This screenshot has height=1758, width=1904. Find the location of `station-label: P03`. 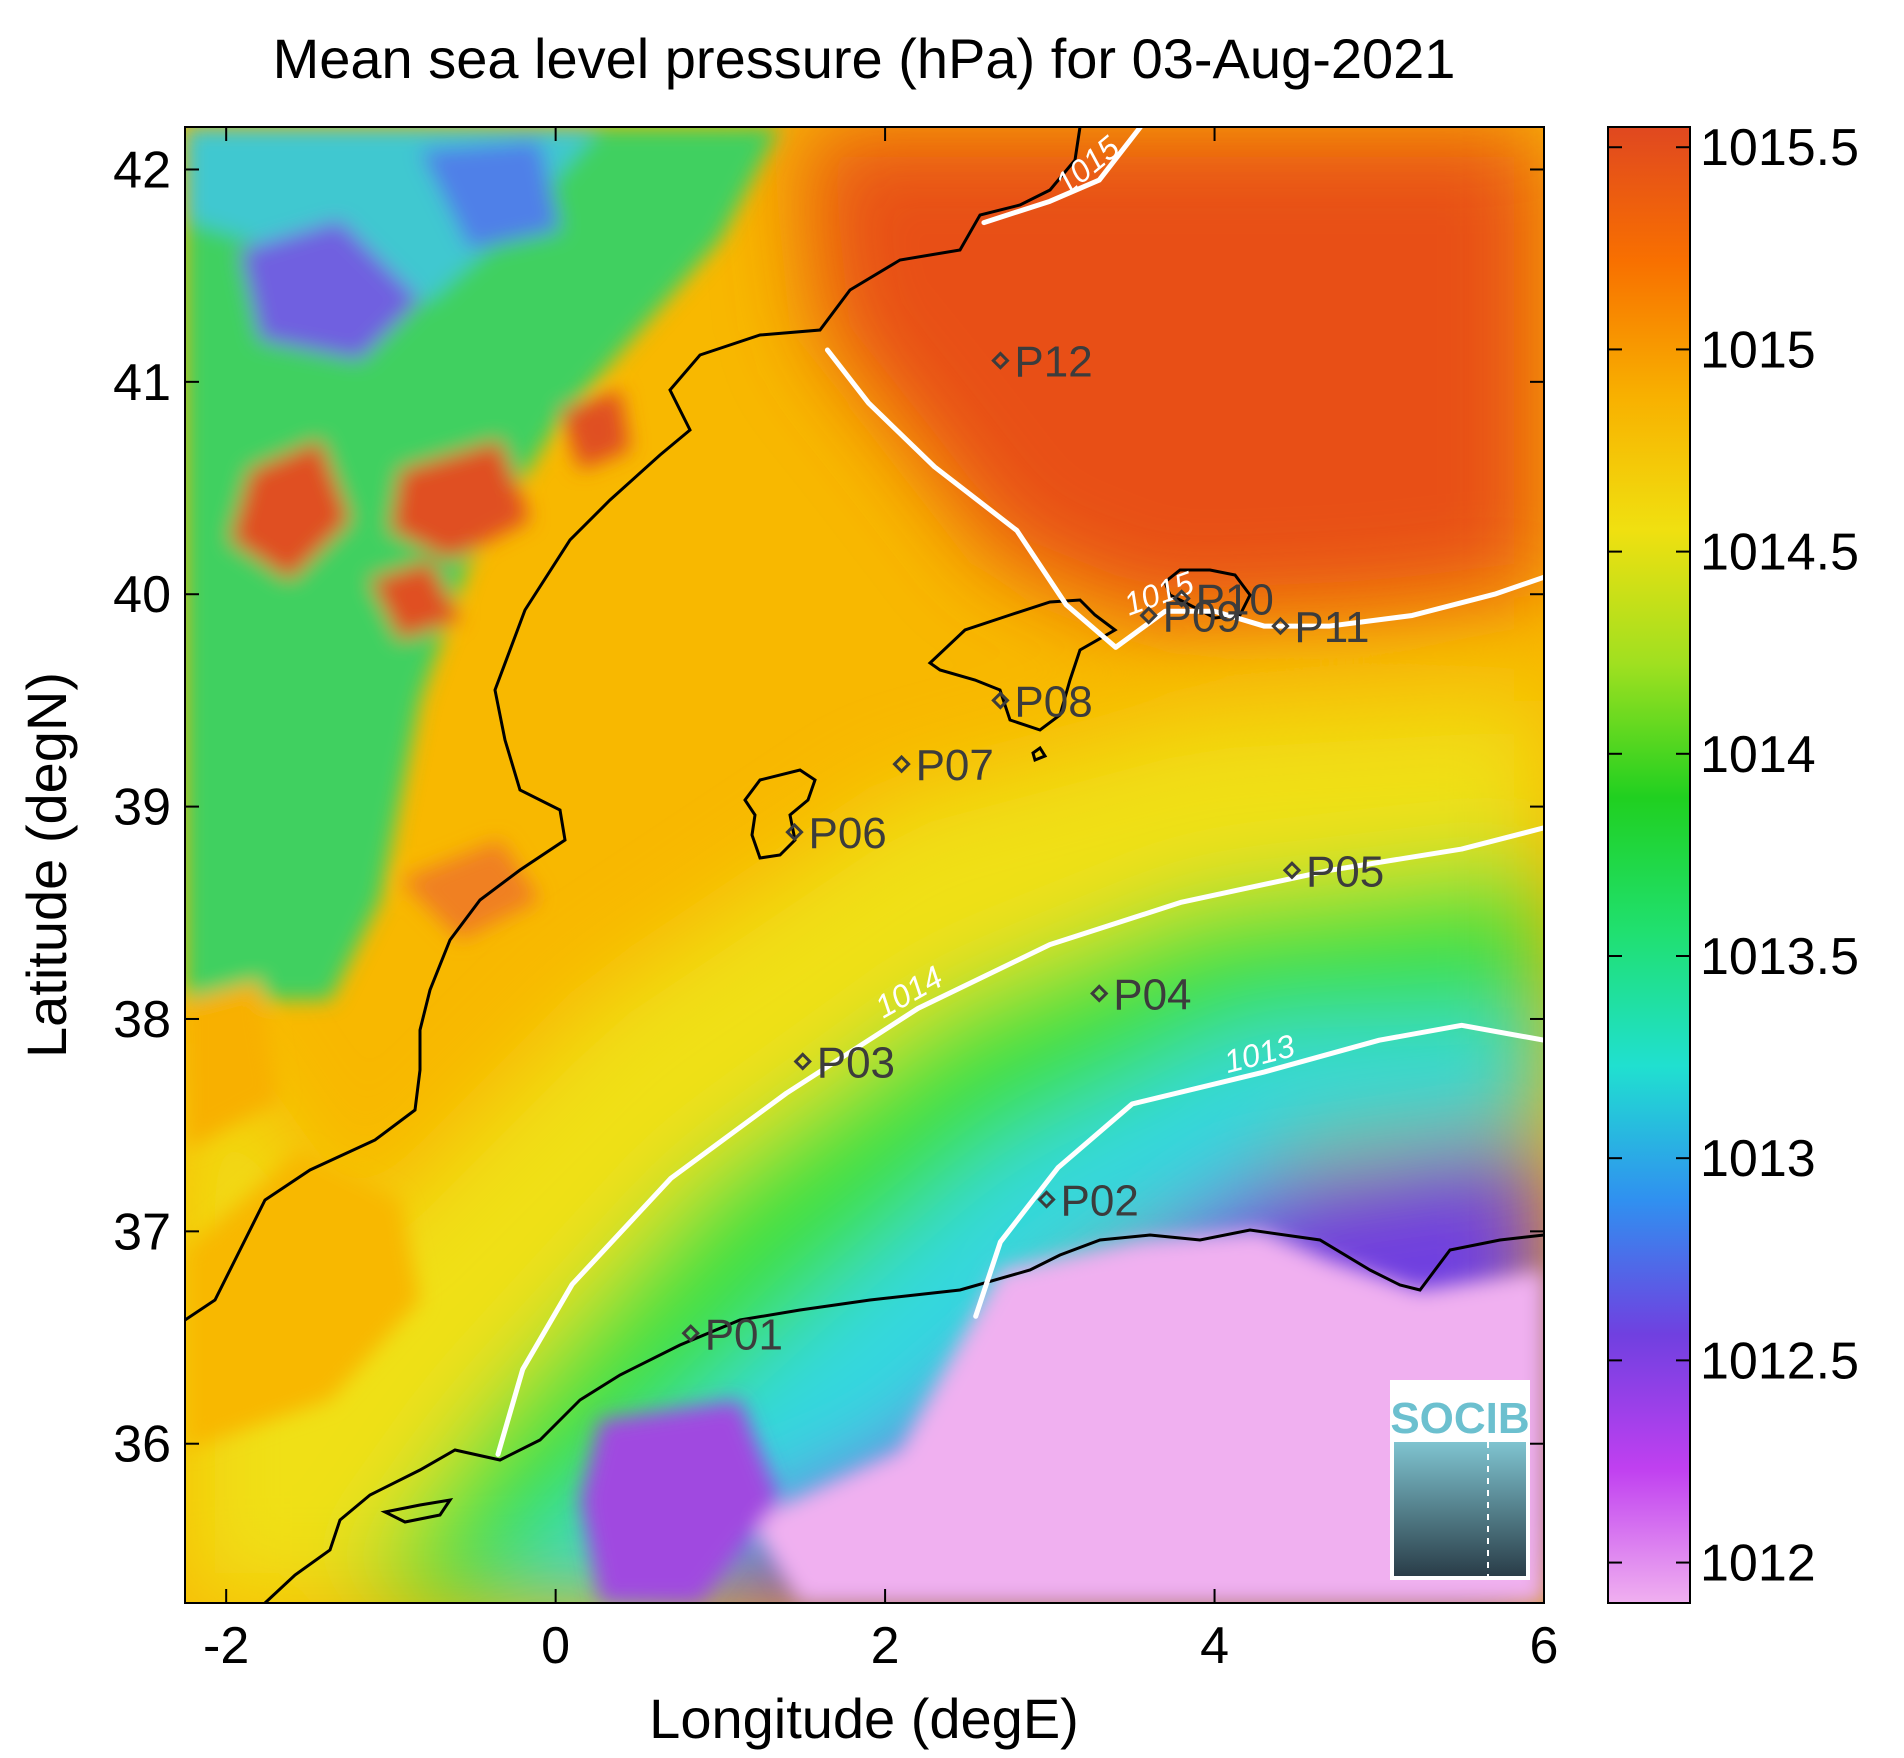

station-label: P03 is located at coordinates (856, 1062).